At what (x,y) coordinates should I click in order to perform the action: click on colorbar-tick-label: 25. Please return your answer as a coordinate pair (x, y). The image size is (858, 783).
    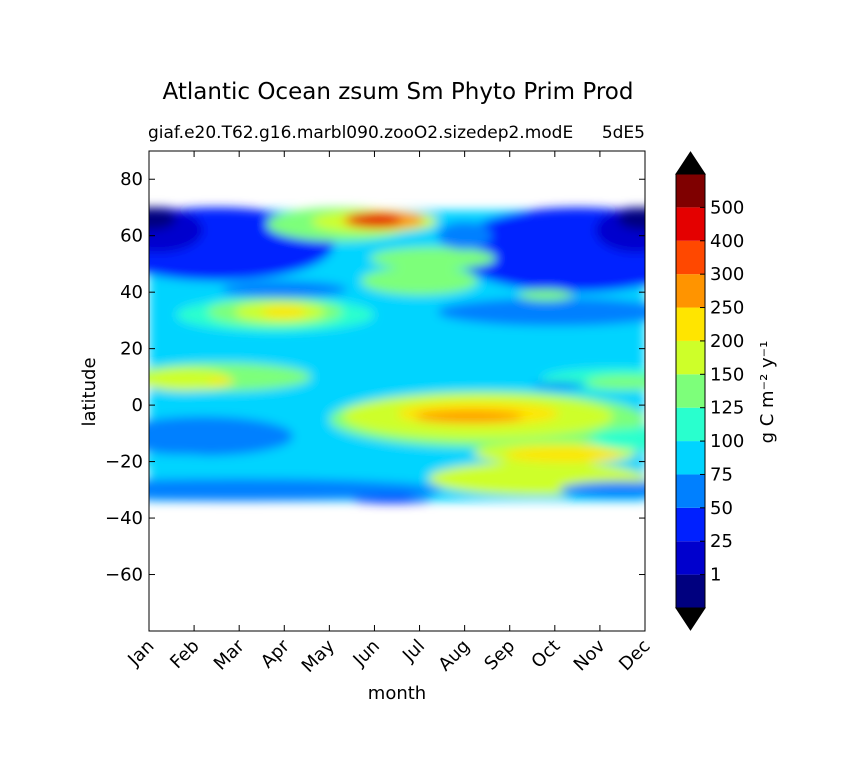
    Looking at the image, I should click on (721, 541).